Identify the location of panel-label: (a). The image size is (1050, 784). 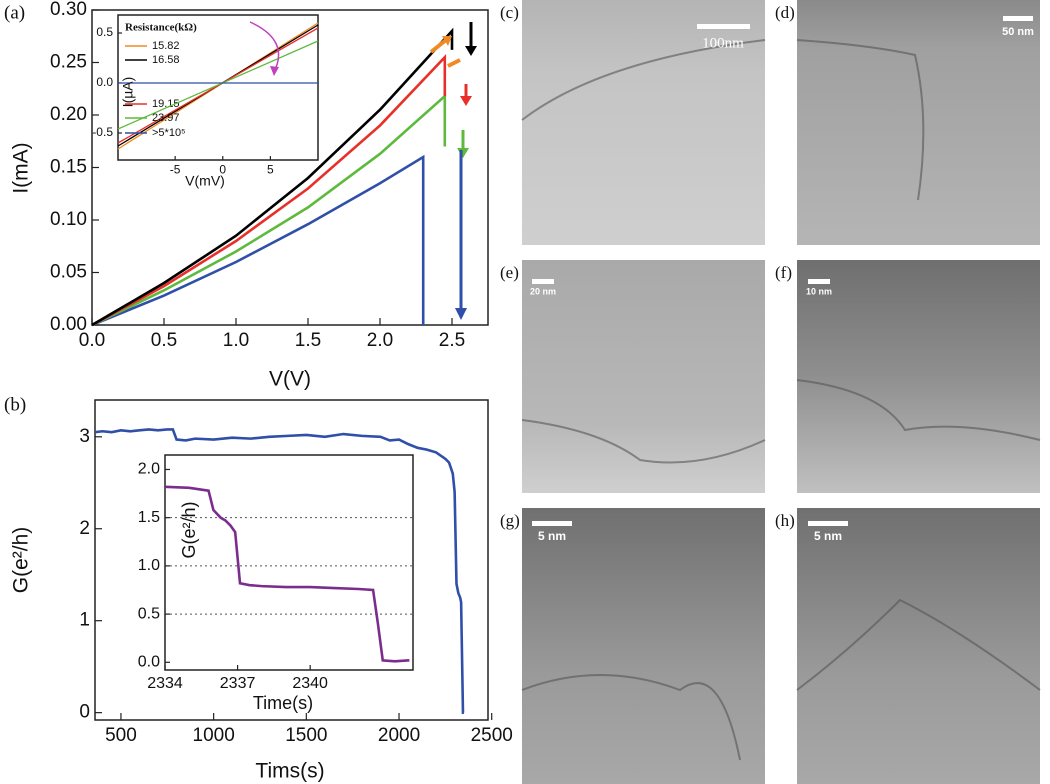
(14, 12).